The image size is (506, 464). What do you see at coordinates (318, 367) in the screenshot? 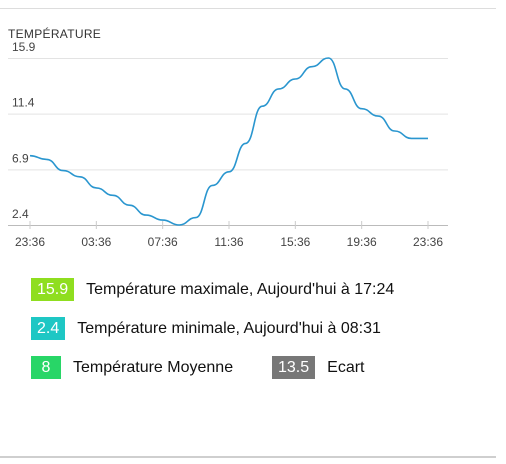
I see `stat-gap-row: 13.5 Ecart` at bounding box center [318, 367].